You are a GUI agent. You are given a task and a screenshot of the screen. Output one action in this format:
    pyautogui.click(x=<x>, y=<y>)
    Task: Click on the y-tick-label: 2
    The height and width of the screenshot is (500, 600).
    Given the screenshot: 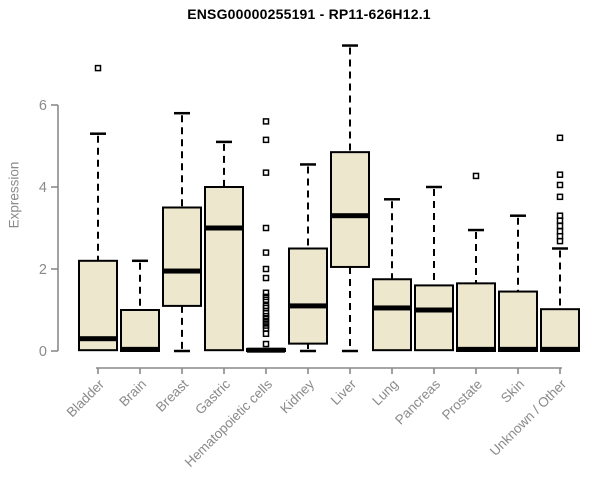 What is the action you would take?
    pyautogui.click(x=43, y=270)
    